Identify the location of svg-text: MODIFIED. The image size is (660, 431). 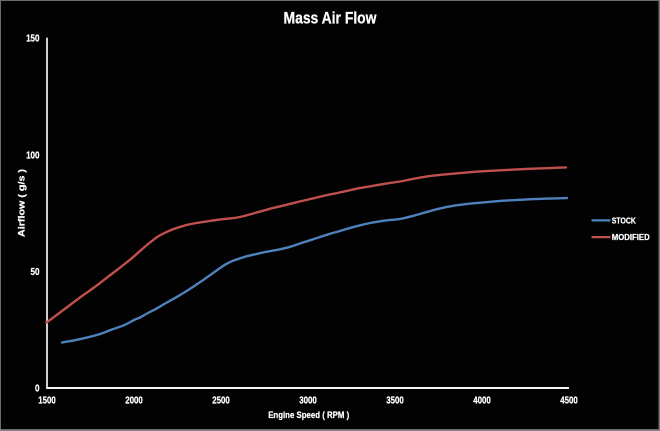
(631, 237).